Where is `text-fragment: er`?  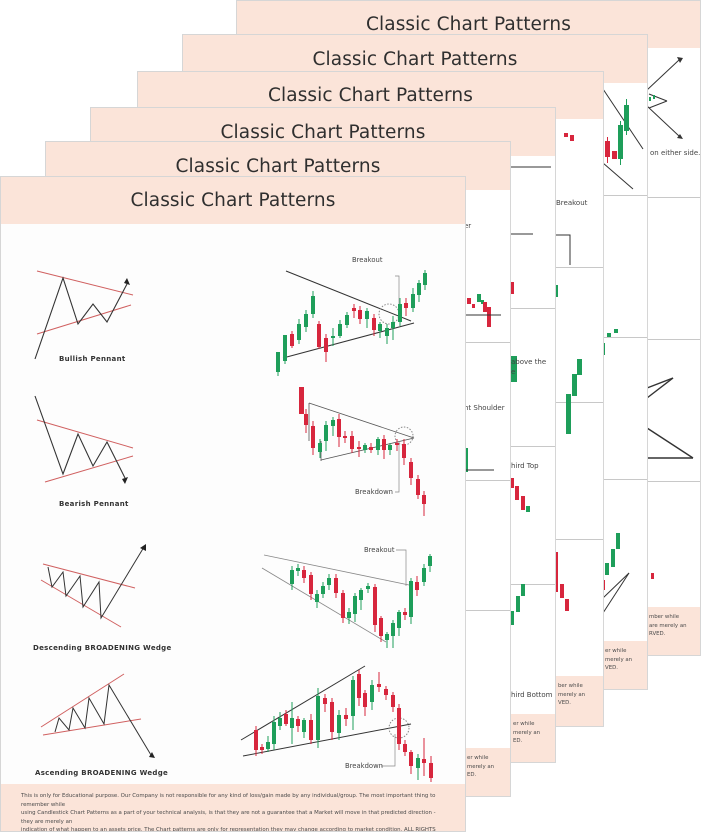 text-fragment: er is located at coordinates (468, 226).